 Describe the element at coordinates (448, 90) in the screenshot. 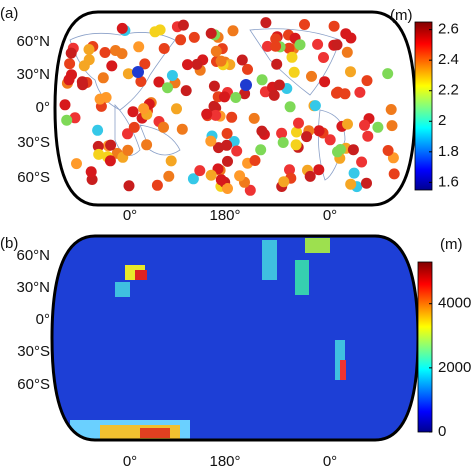

I see `colorbar-tick-label: 2.2` at that location.